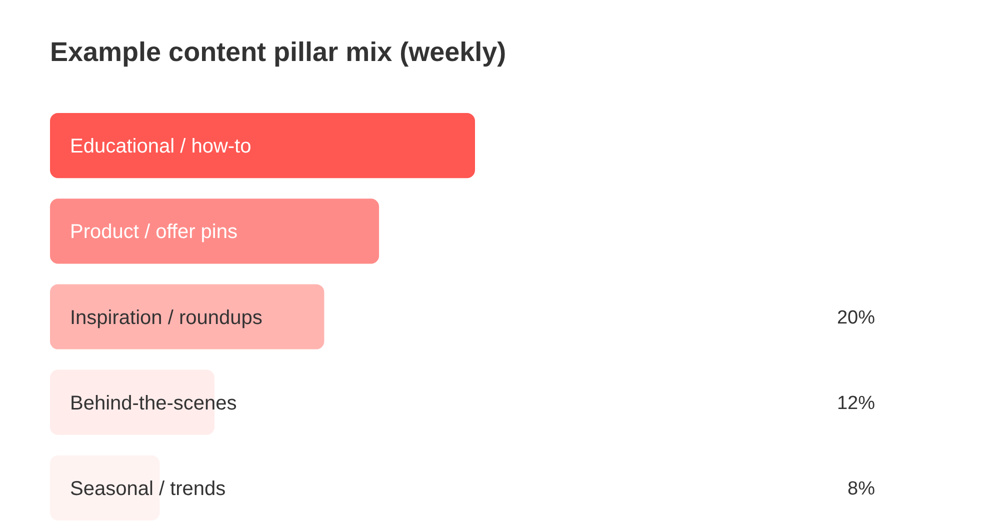 Image resolution: width=1000 pixels, height=525 pixels. What do you see at coordinates (166, 317) in the screenshot?
I see `y-tick-label: Inspiration / roundups` at bounding box center [166, 317].